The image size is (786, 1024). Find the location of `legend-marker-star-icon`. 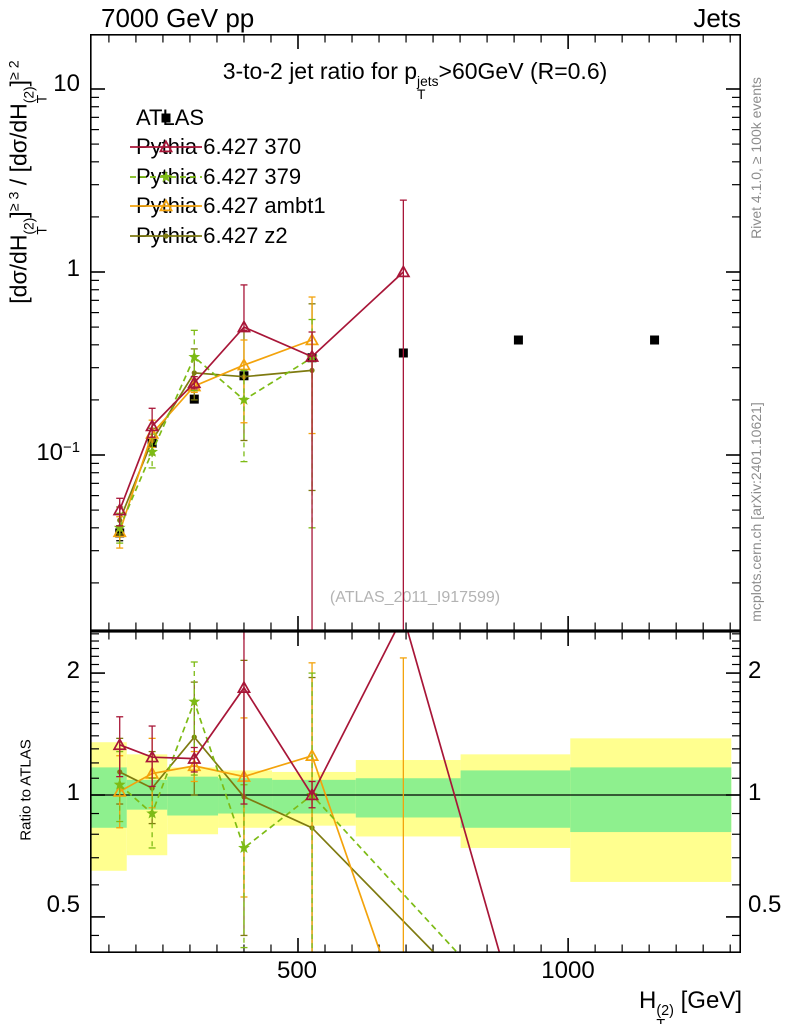

legend-marker-star-icon is located at coordinates (166, 176).